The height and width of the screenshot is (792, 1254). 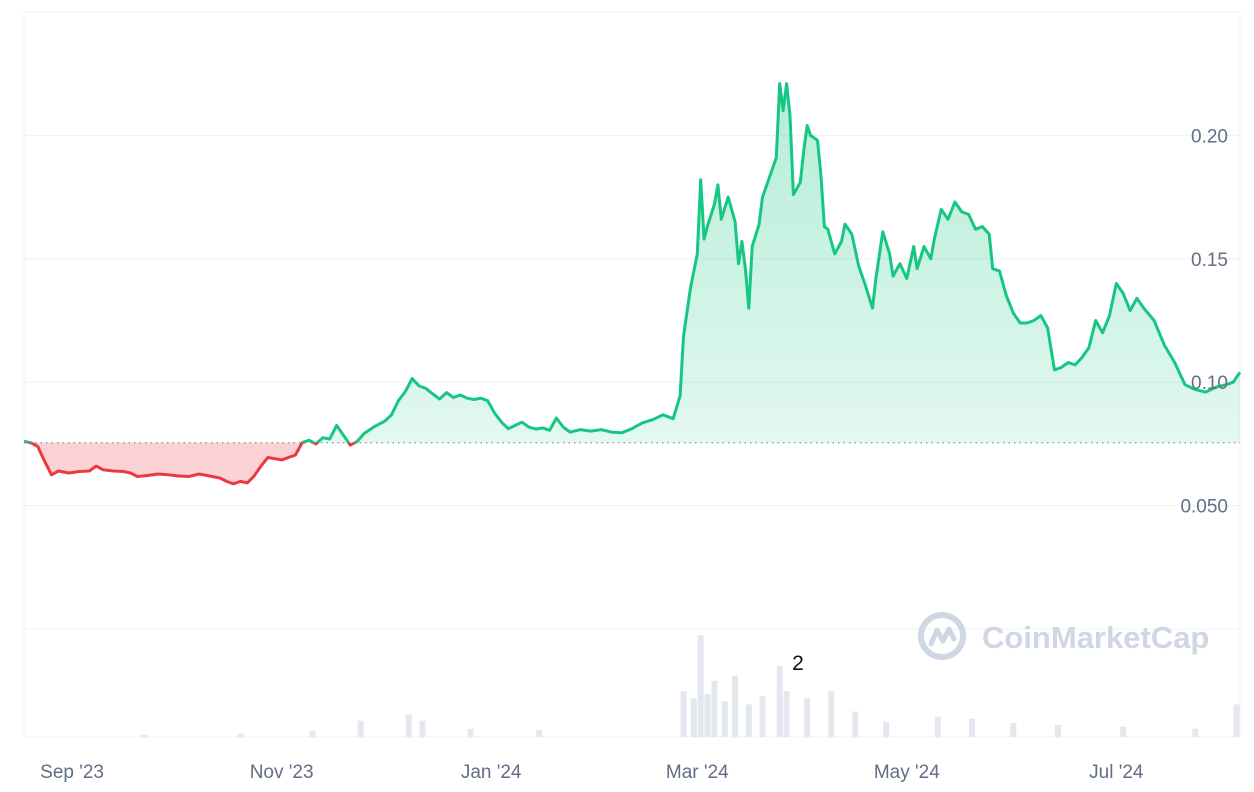 What do you see at coordinates (942, 636) in the screenshot?
I see `coinmarketcap-logo-icon` at bounding box center [942, 636].